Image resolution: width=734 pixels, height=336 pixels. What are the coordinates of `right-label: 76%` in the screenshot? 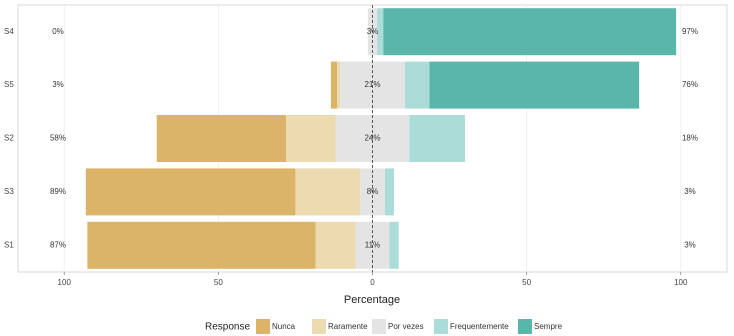 It's located at (690, 84).